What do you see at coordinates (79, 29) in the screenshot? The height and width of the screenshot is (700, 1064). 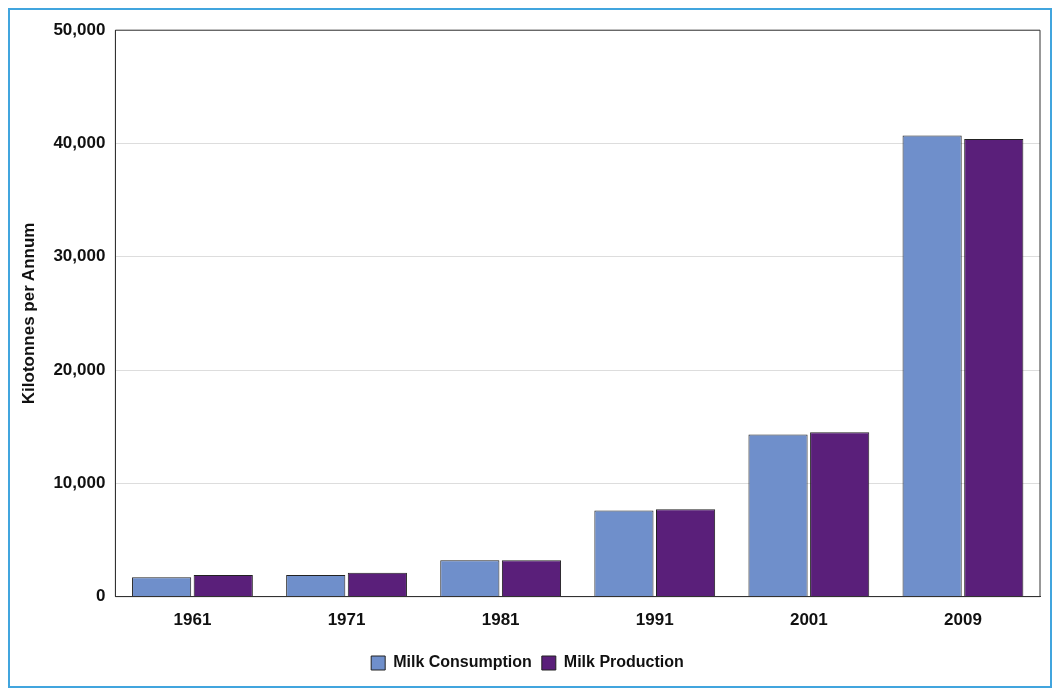 I see `y-tick-label: 50,000` at bounding box center [79, 29].